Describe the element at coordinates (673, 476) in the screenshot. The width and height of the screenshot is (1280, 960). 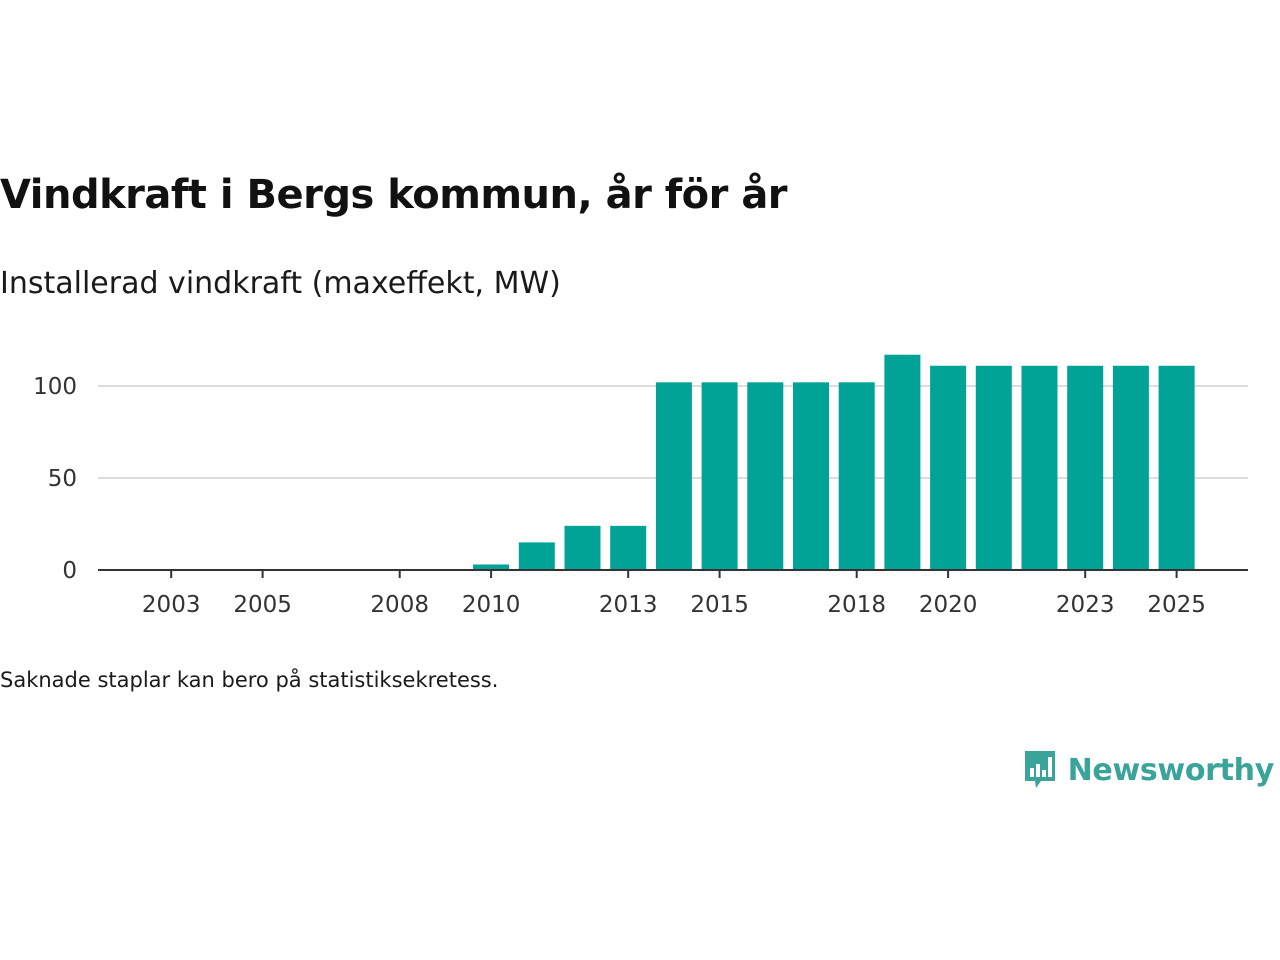
I see `bar-2014` at that location.